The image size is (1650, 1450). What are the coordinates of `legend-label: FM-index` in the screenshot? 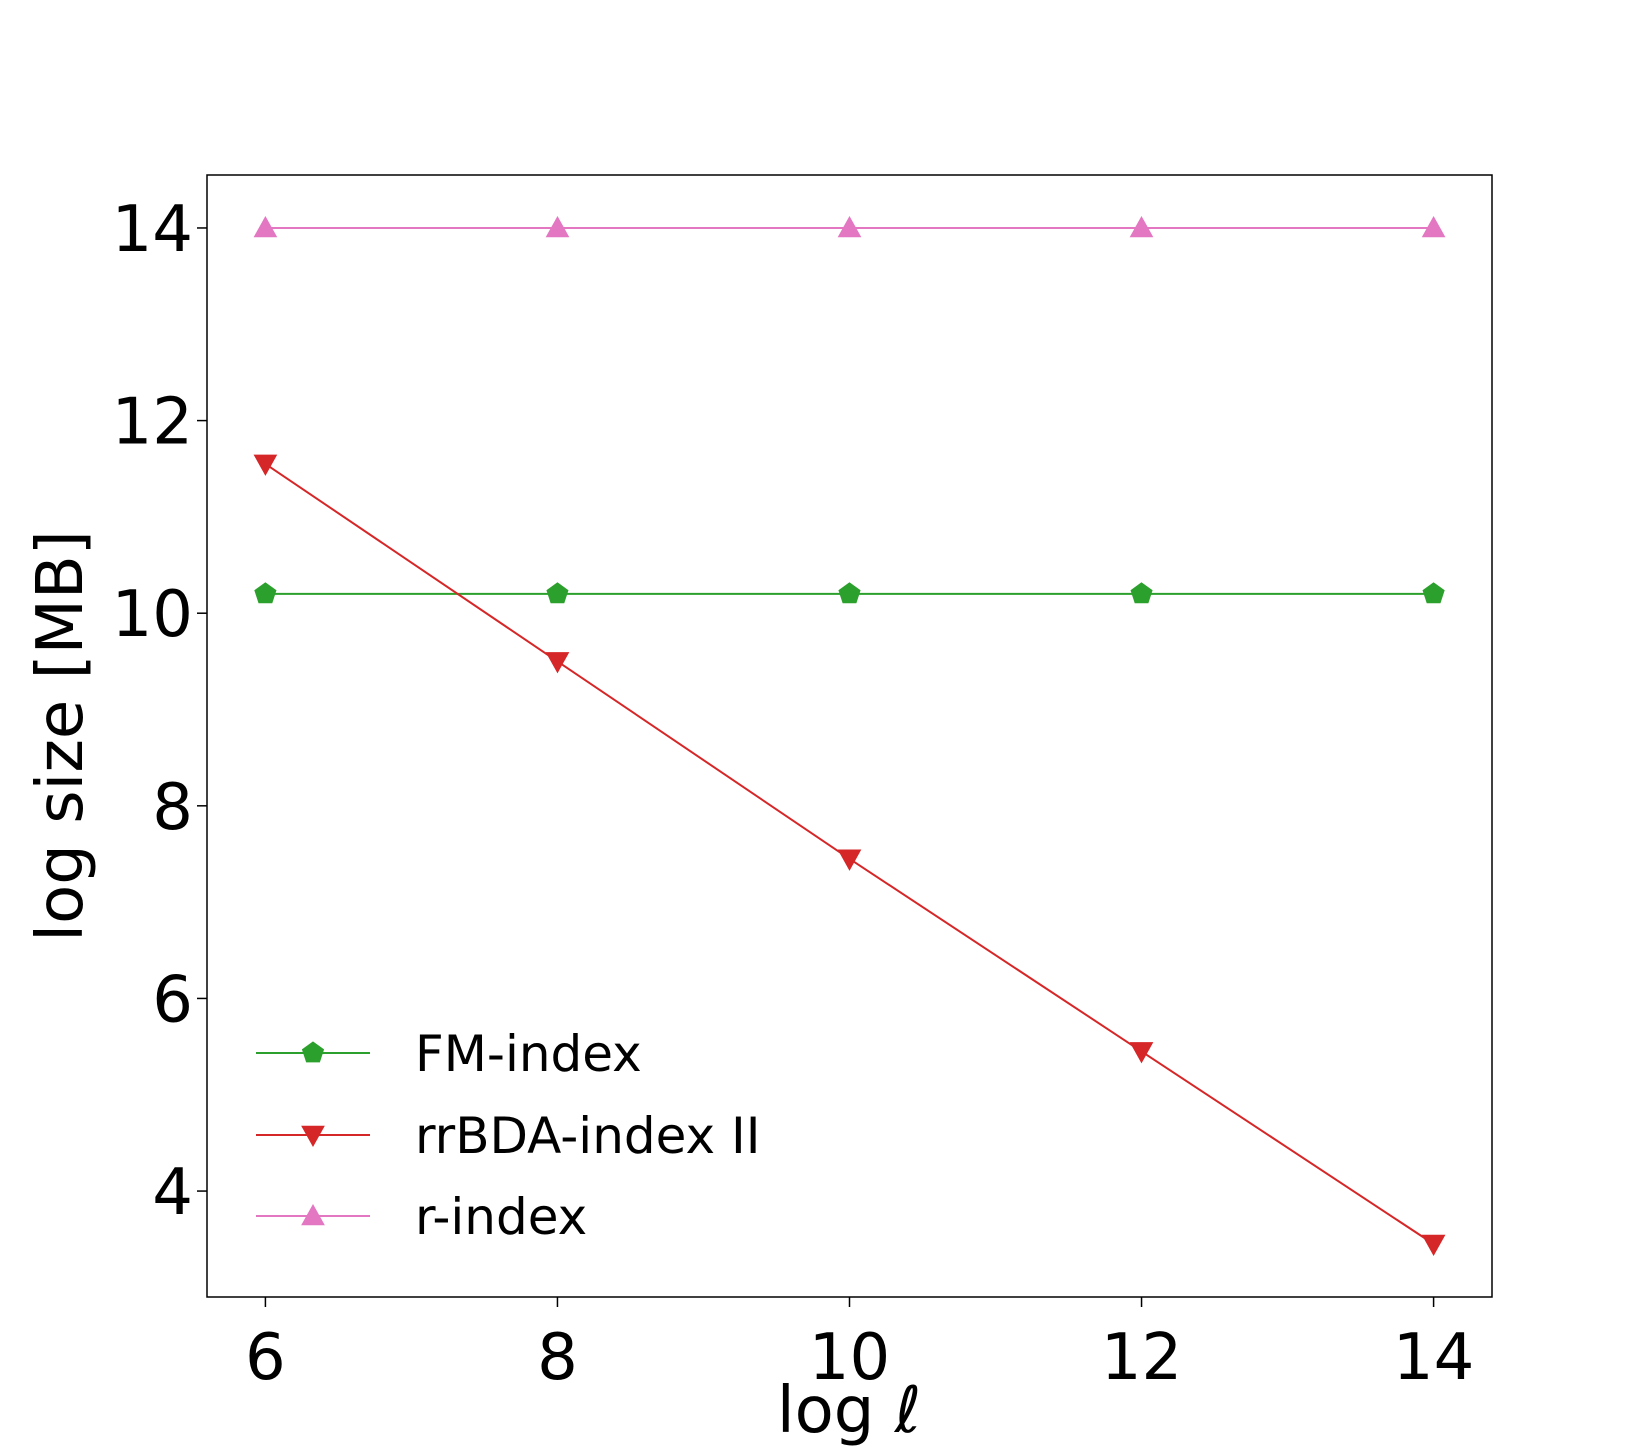 It's located at (528, 1054).